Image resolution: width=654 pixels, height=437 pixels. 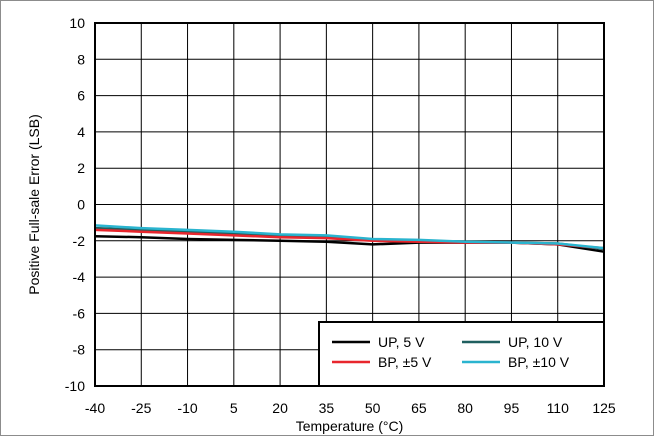 I want to click on y-tick-label: 0, so click(x=81, y=205).